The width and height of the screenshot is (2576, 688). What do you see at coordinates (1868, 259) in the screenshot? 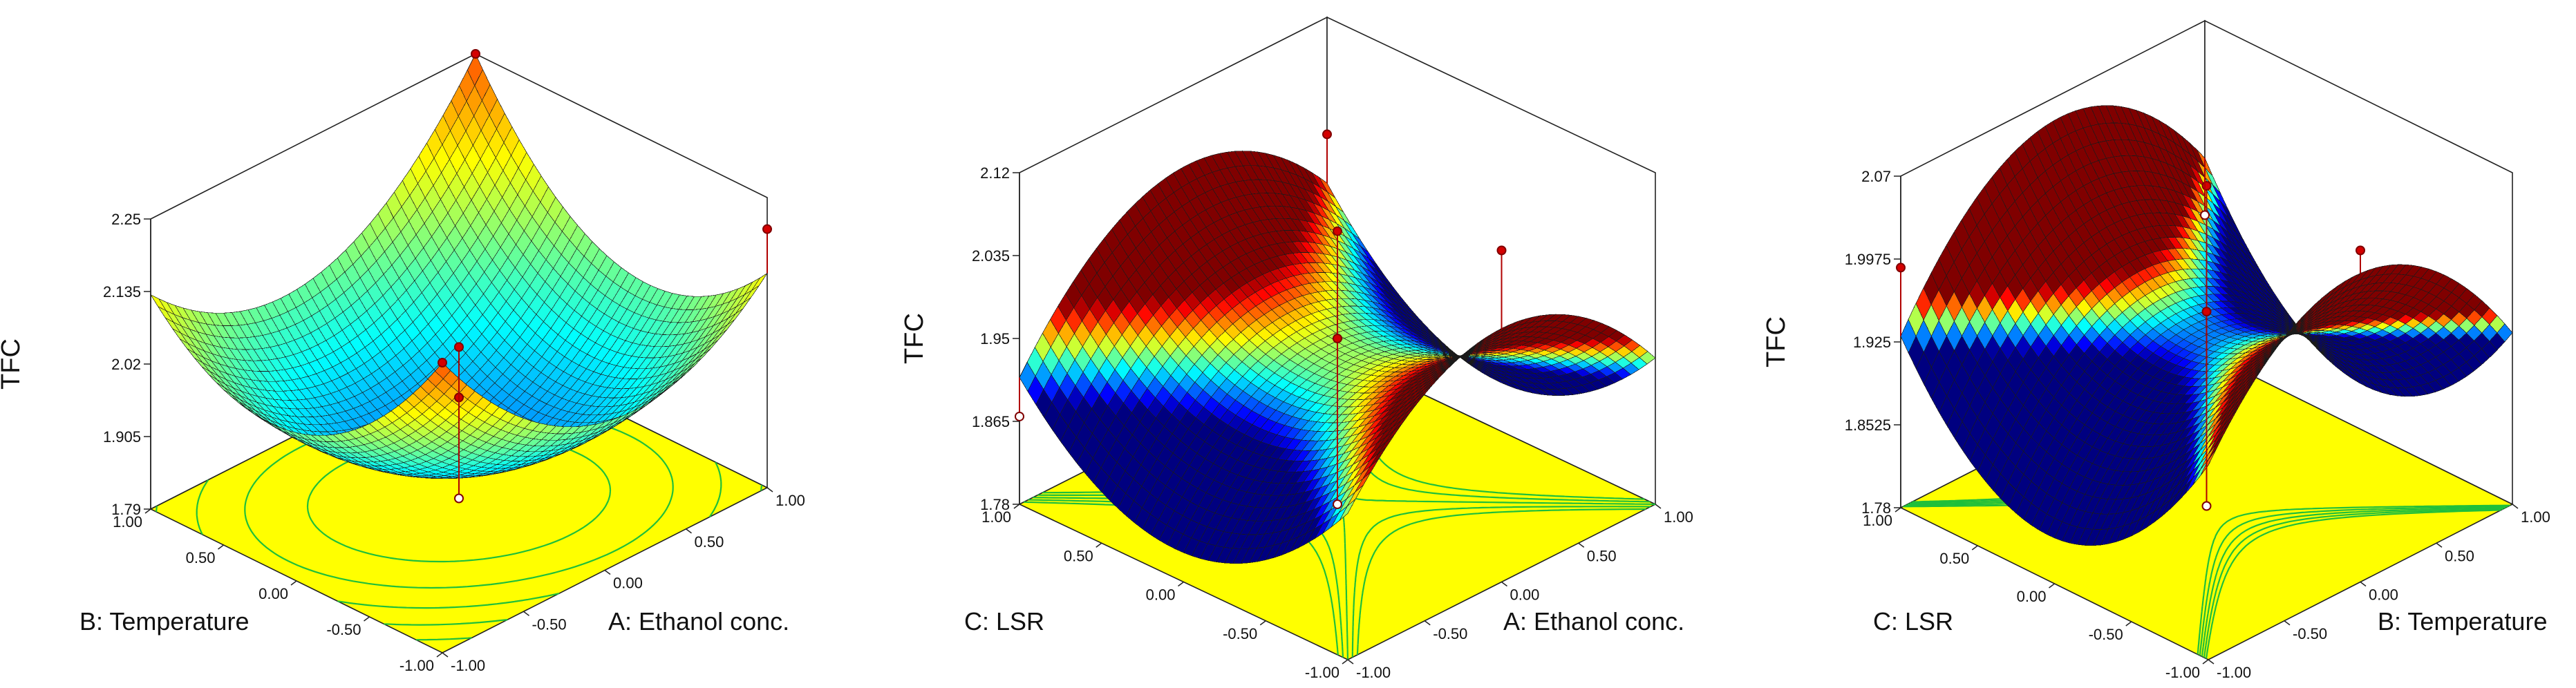
I see `z-tick-label: 1.9975` at bounding box center [1868, 259].